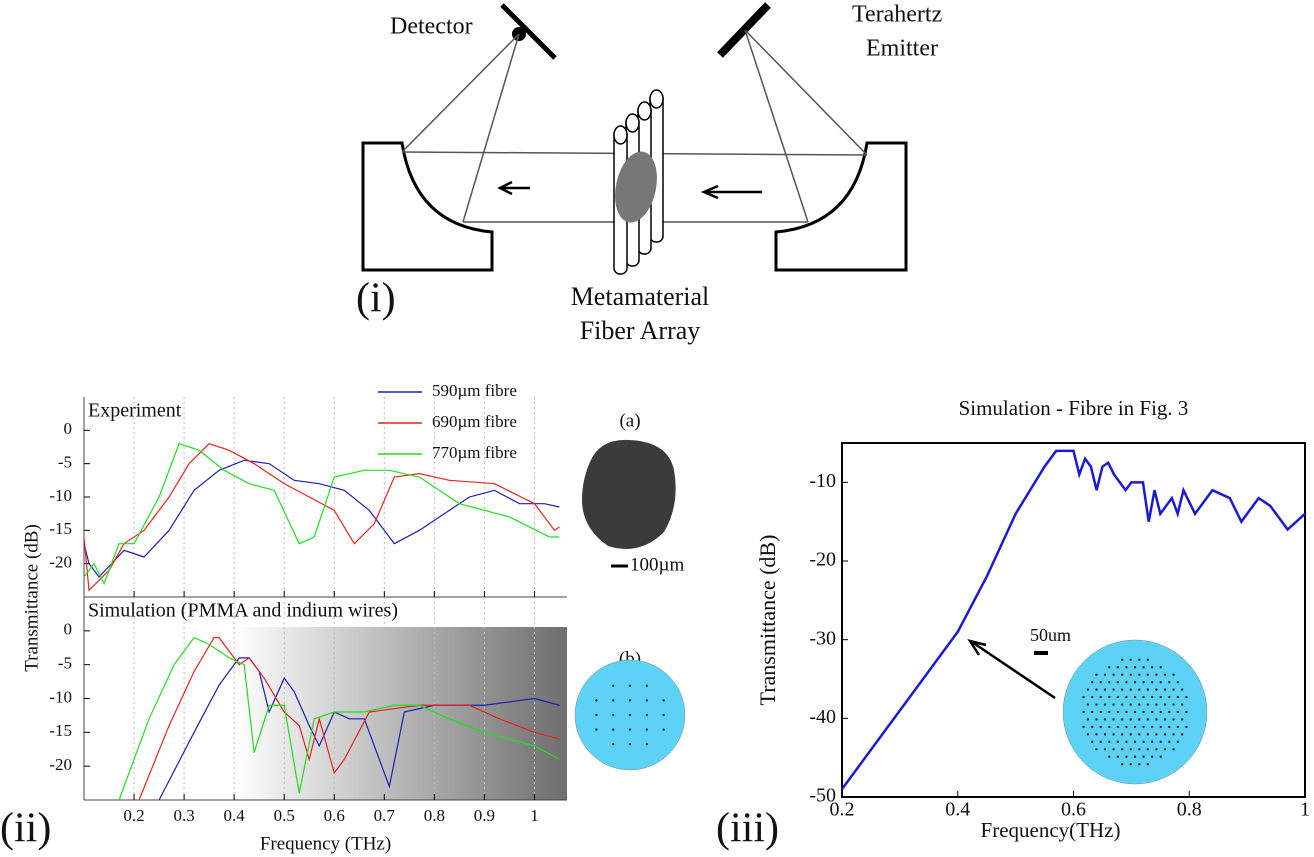  Describe the element at coordinates (427, 206) in the screenshot. I see `left-mirror` at that location.